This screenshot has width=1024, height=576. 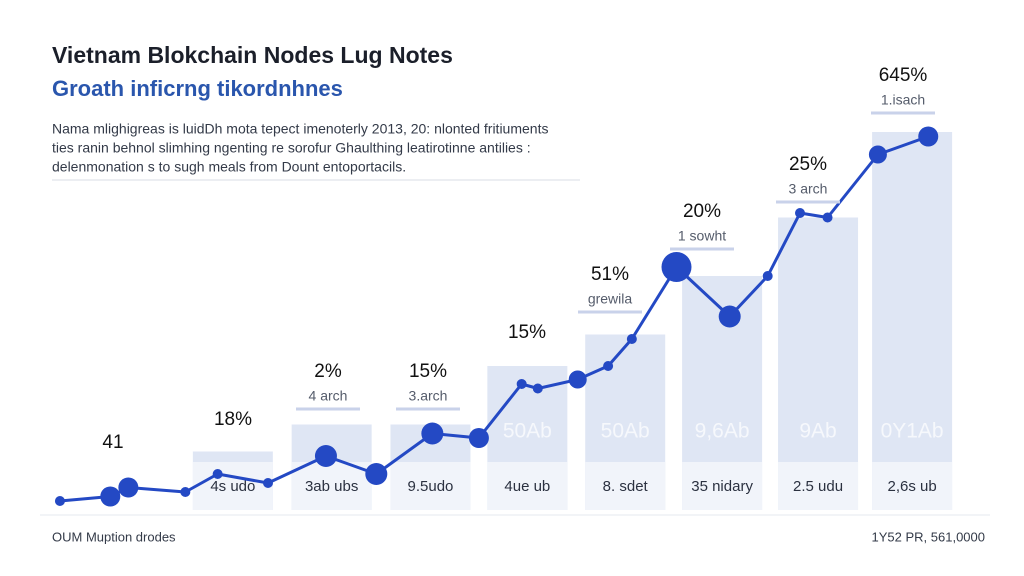 What do you see at coordinates (328, 396) in the screenshot?
I see `annotation-note: 4 arch` at bounding box center [328, 396].